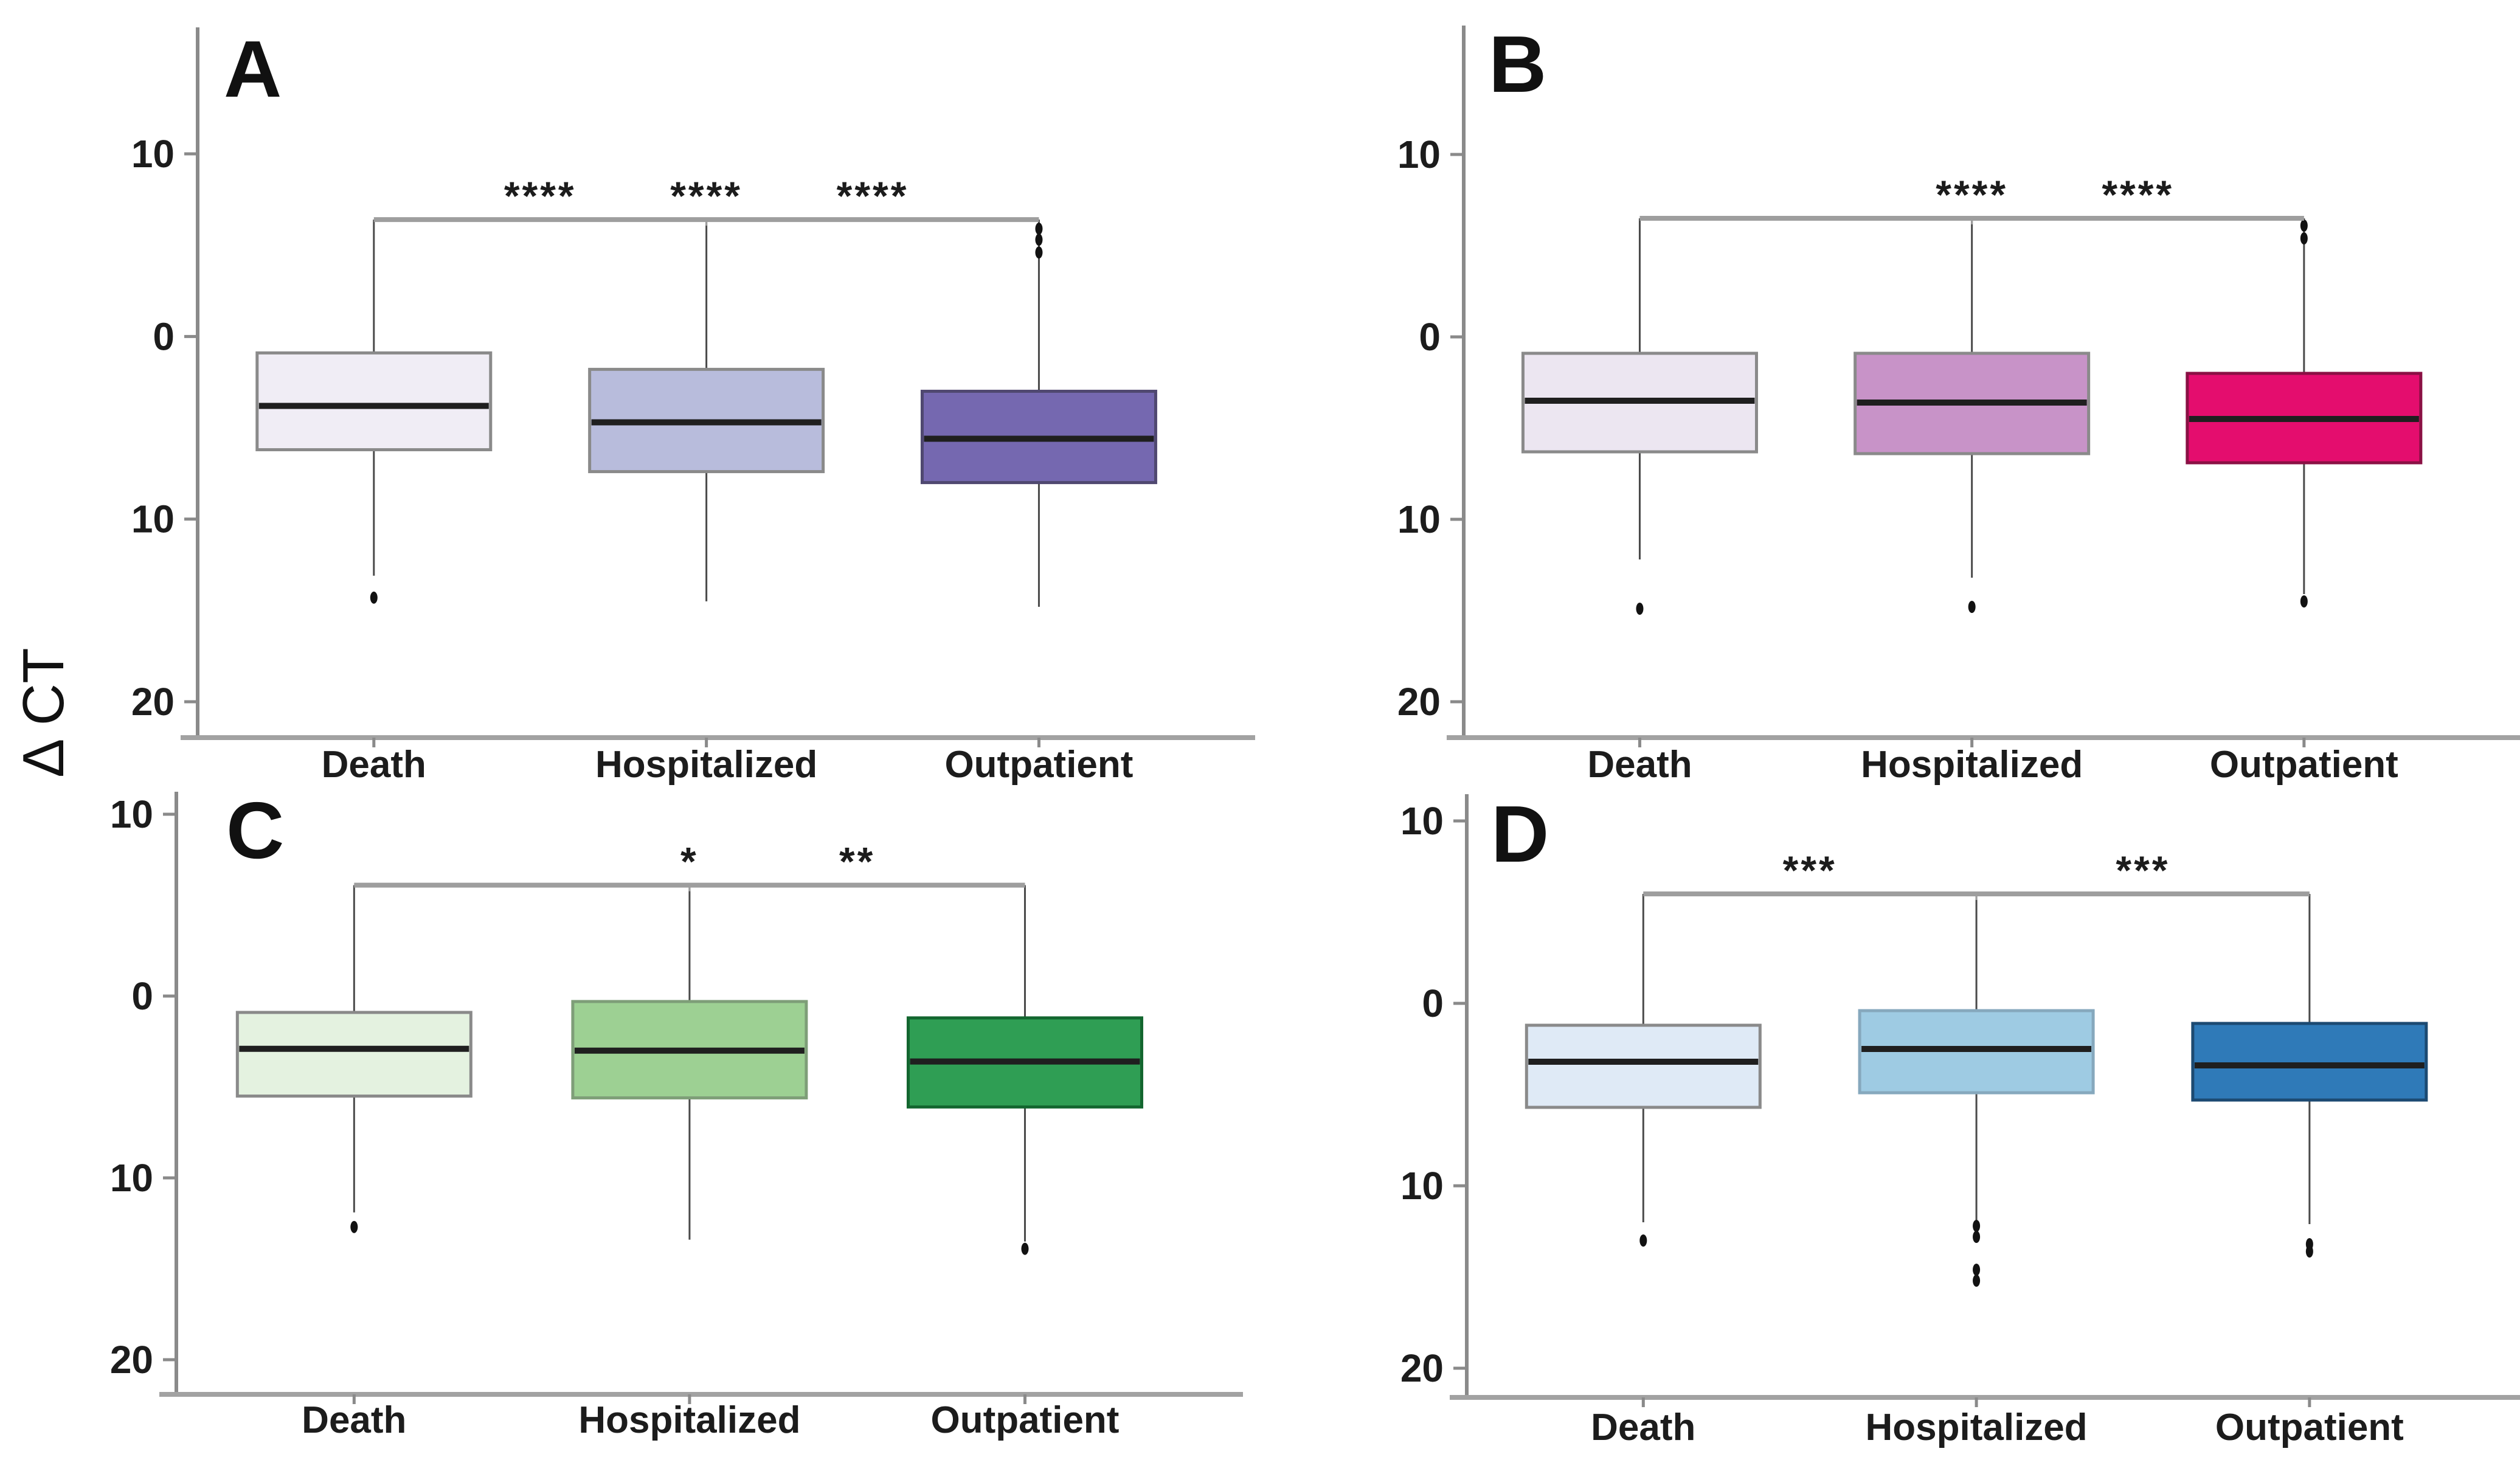 The image size is (2520, 1457). Describe the element at coordinates (43, 713) in the screenshot. I see `y-axis-title: Δ CT` at that location.